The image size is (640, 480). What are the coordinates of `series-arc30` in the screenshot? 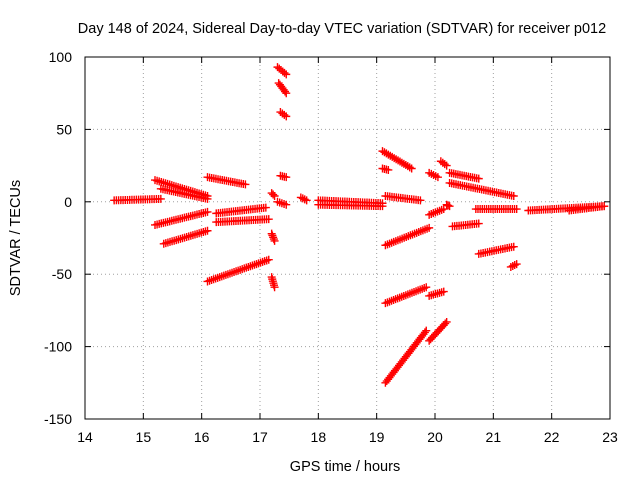 It's located at (448, 205).